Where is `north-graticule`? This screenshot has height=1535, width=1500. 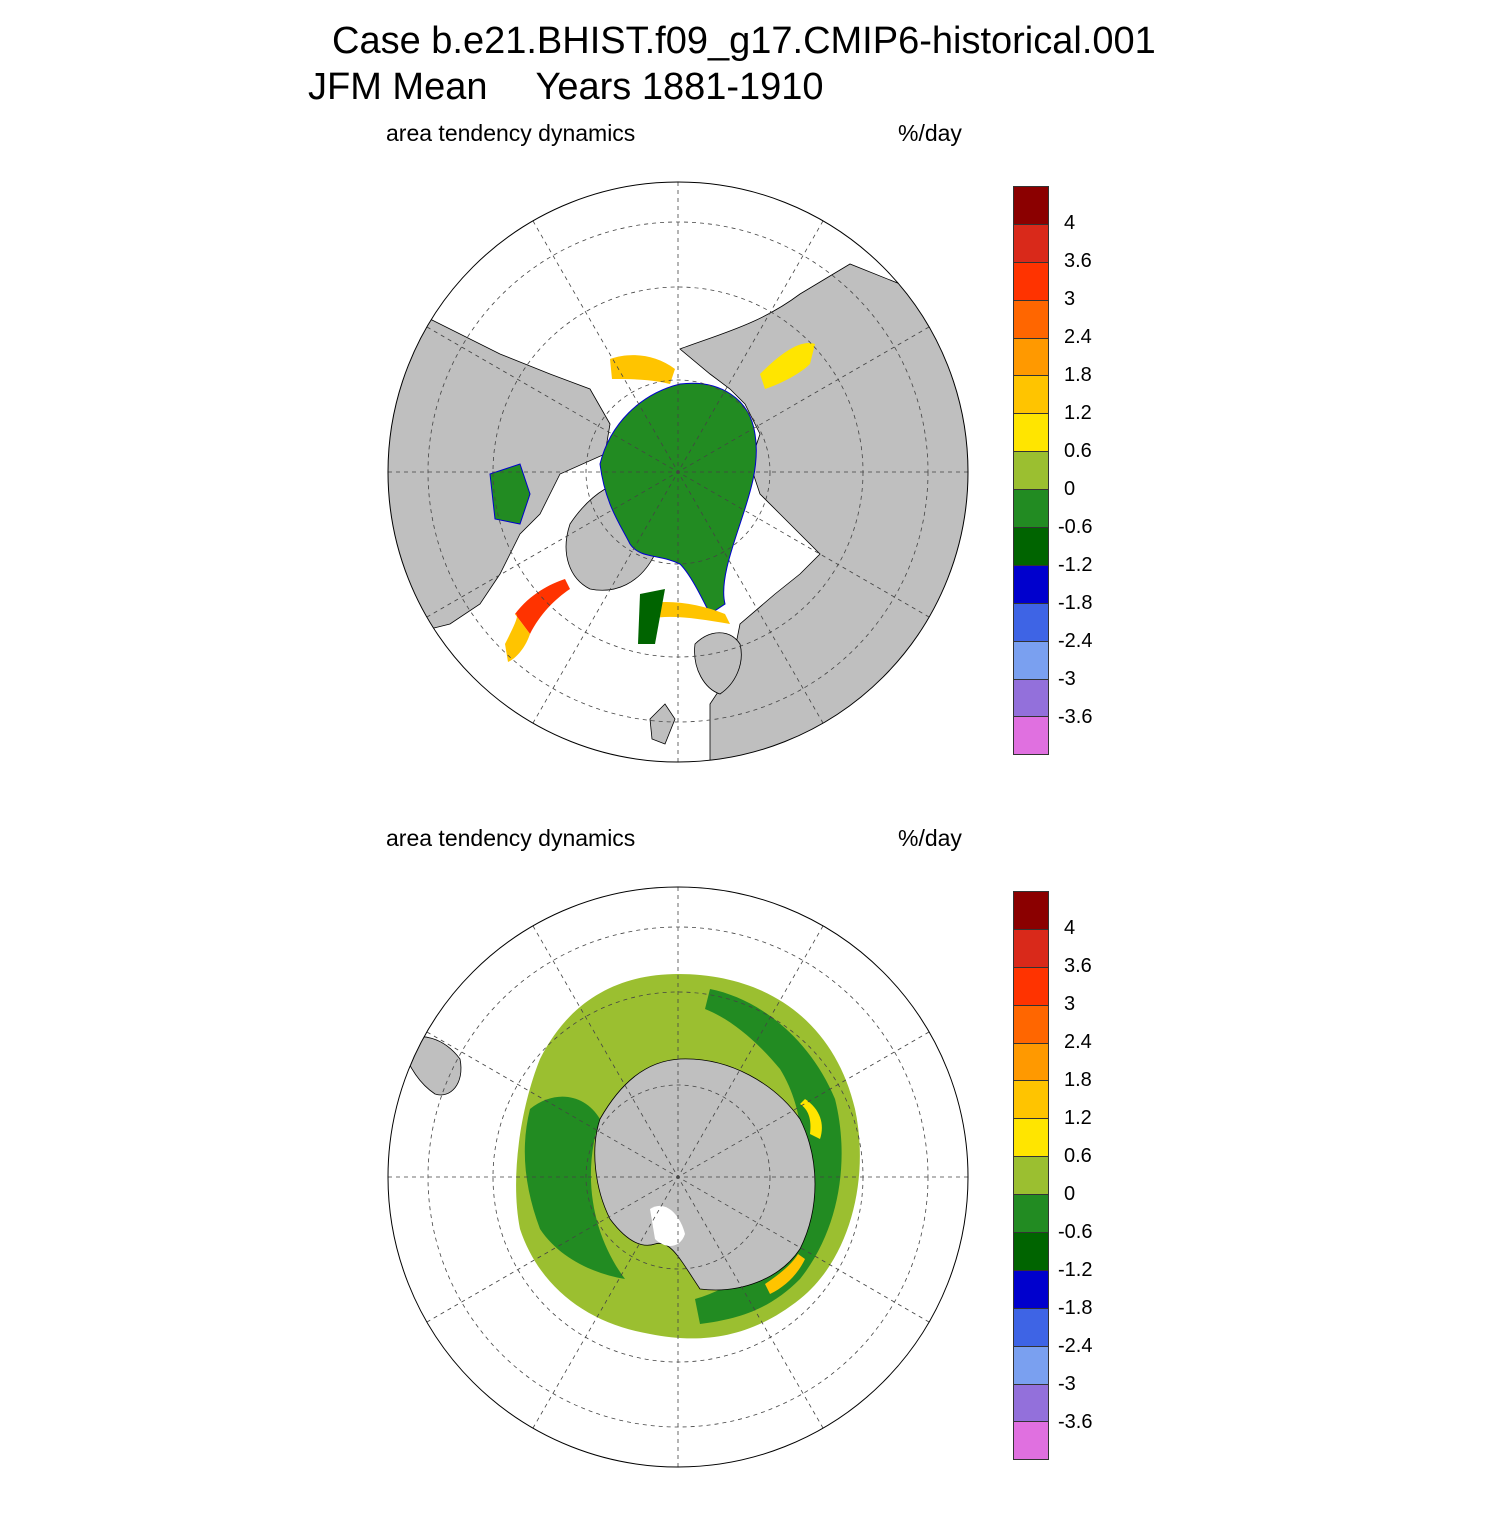
north-graticule is located at coordinates (678, 472).